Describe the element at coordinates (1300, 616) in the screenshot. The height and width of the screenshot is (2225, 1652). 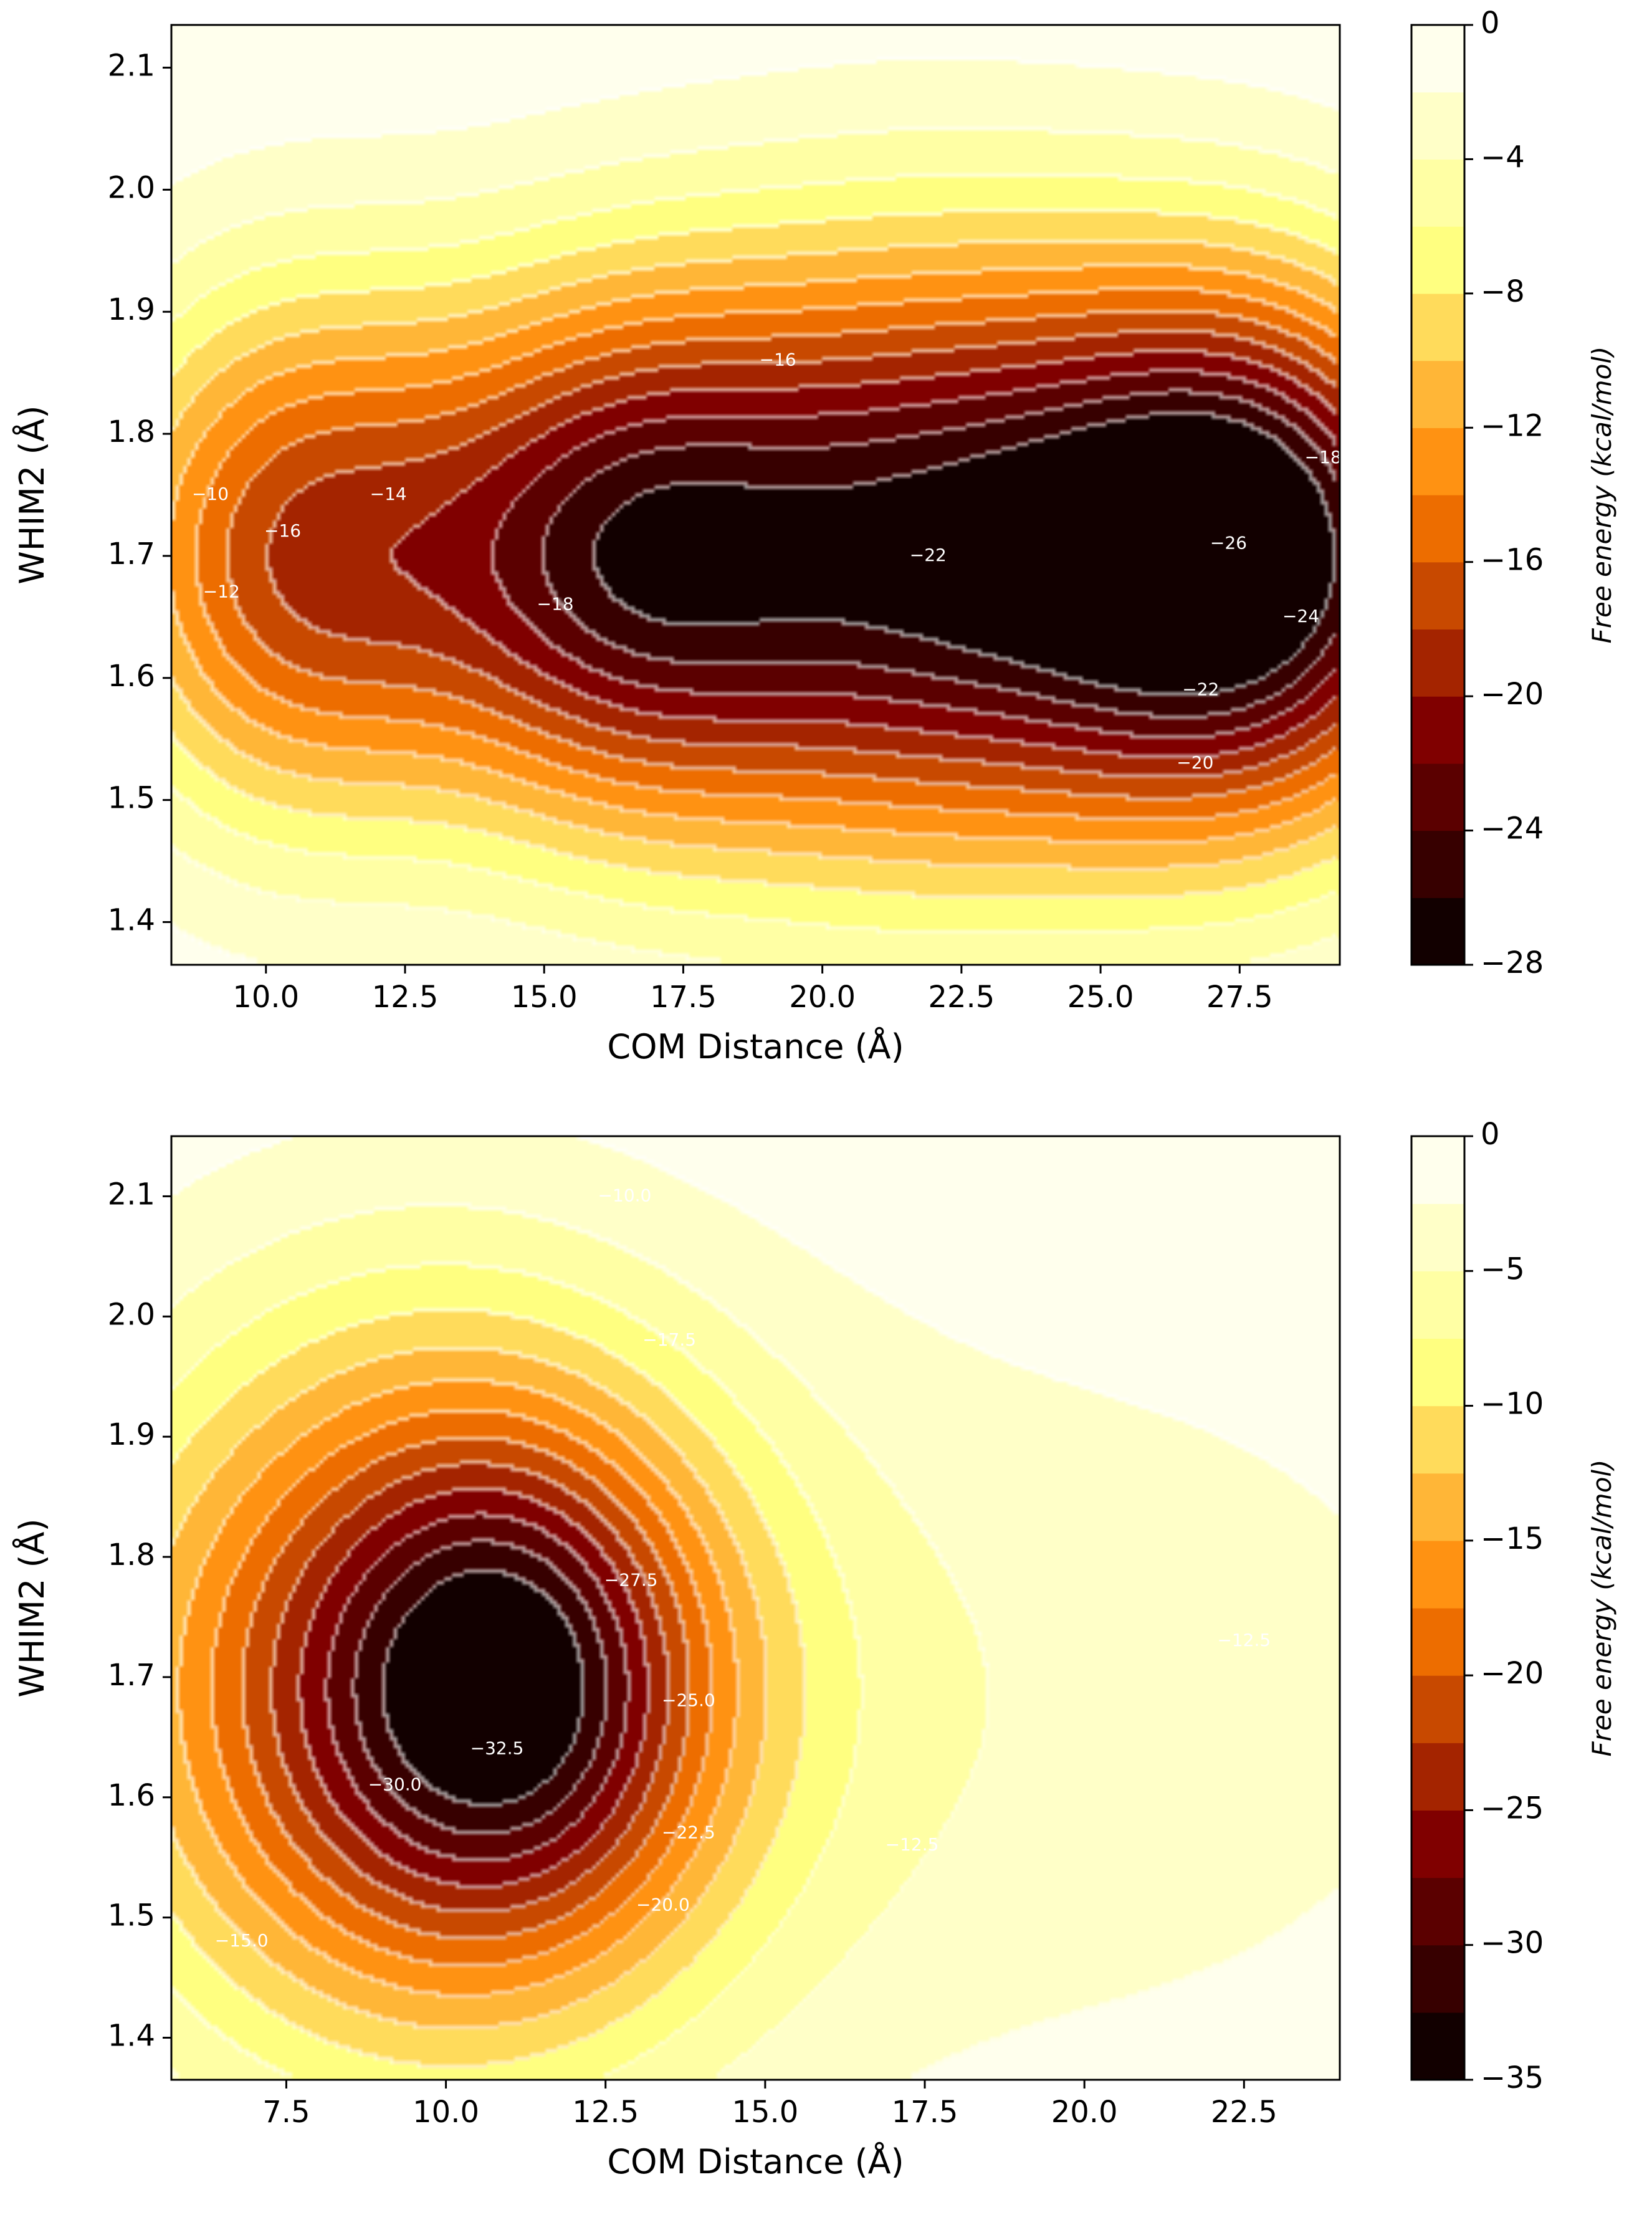
I see `contour-label: −24` at that location.